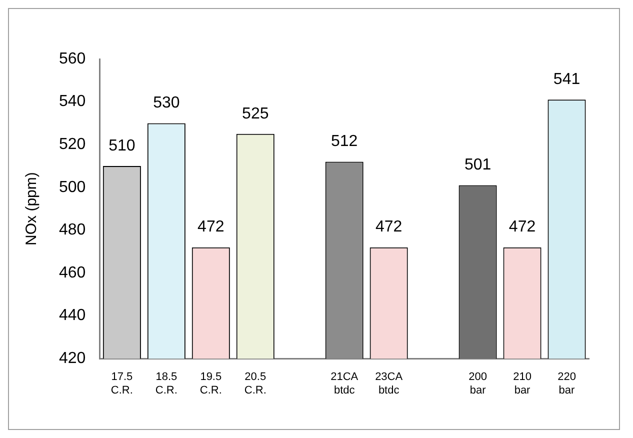  I want to click on x-tick-label: 23CA btdc, so click(389, 383).